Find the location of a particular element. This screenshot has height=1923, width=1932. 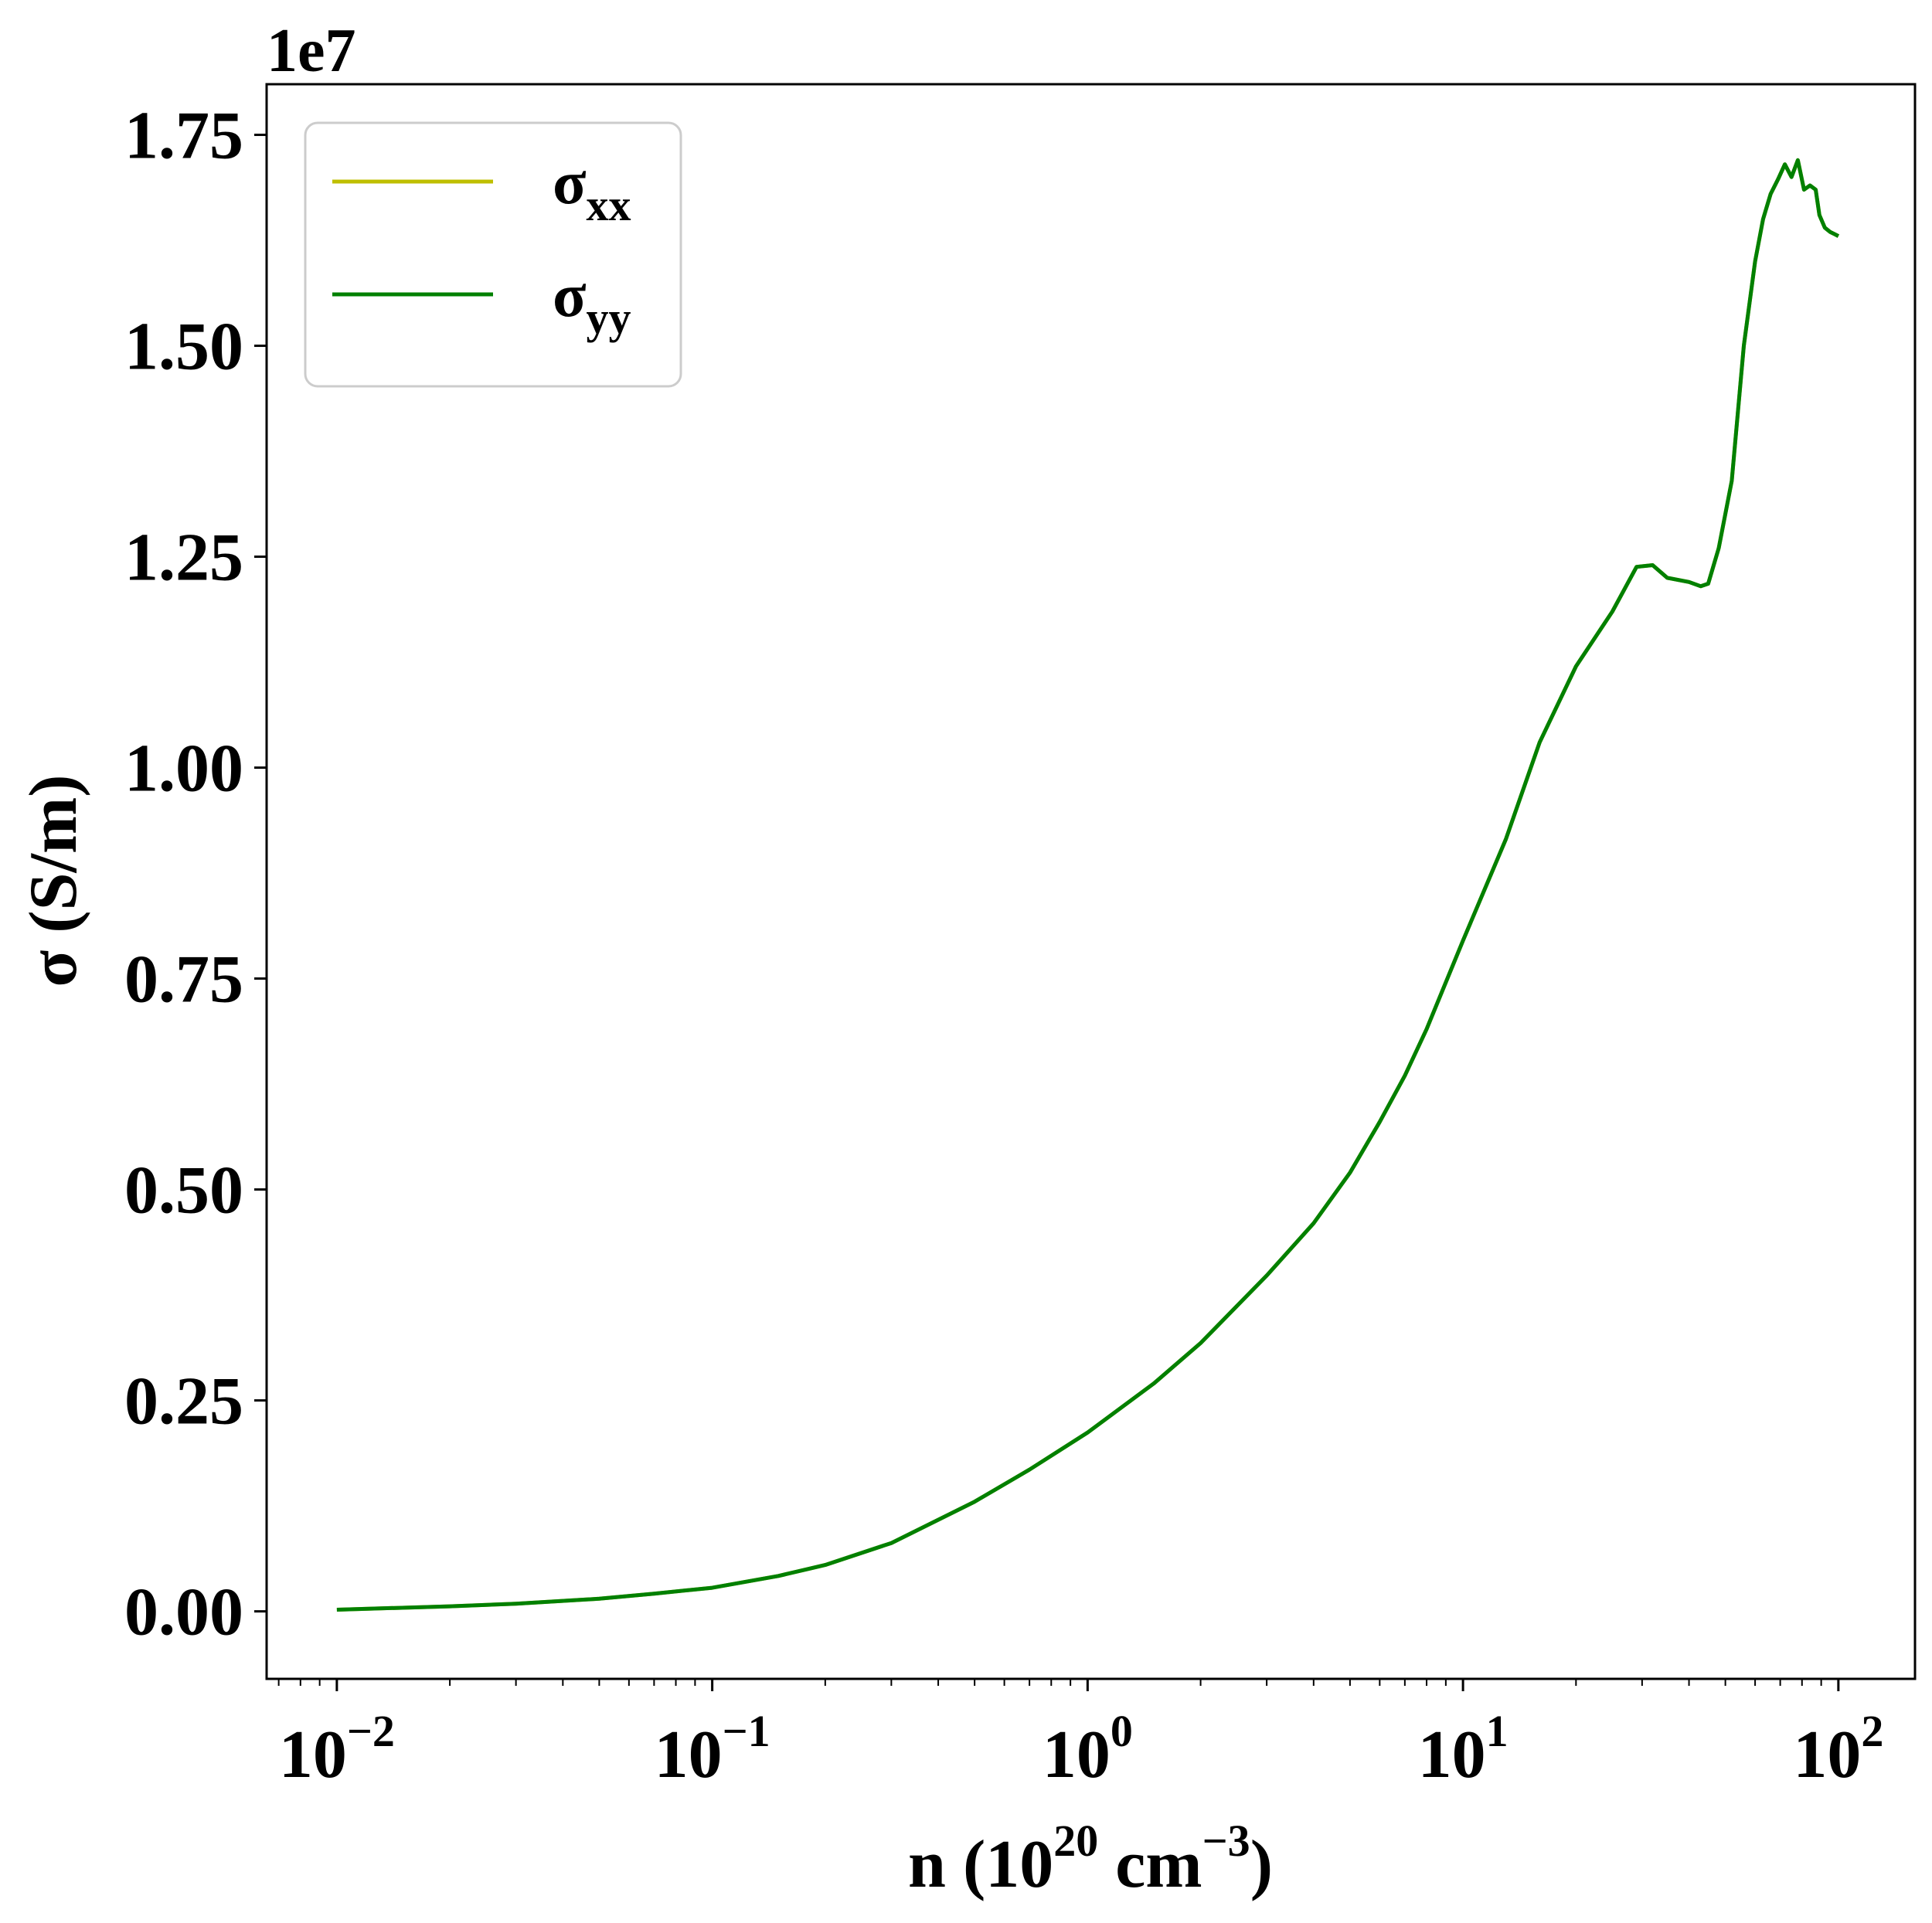

y-tick-label-4: 1.00 is located at coordinates (184, 769).